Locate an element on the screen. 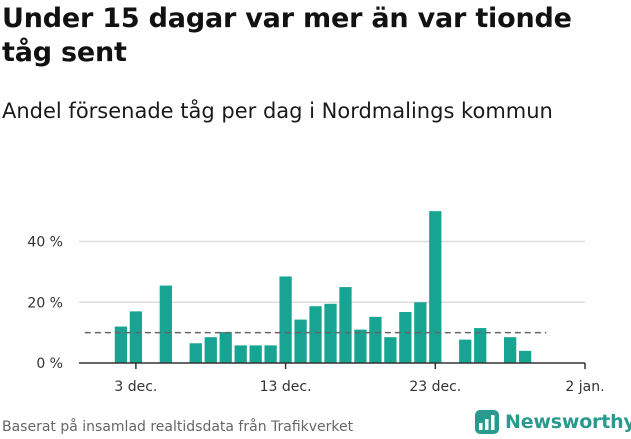  x-tick-label: 2 jan. is located at coordinates (584, 387).